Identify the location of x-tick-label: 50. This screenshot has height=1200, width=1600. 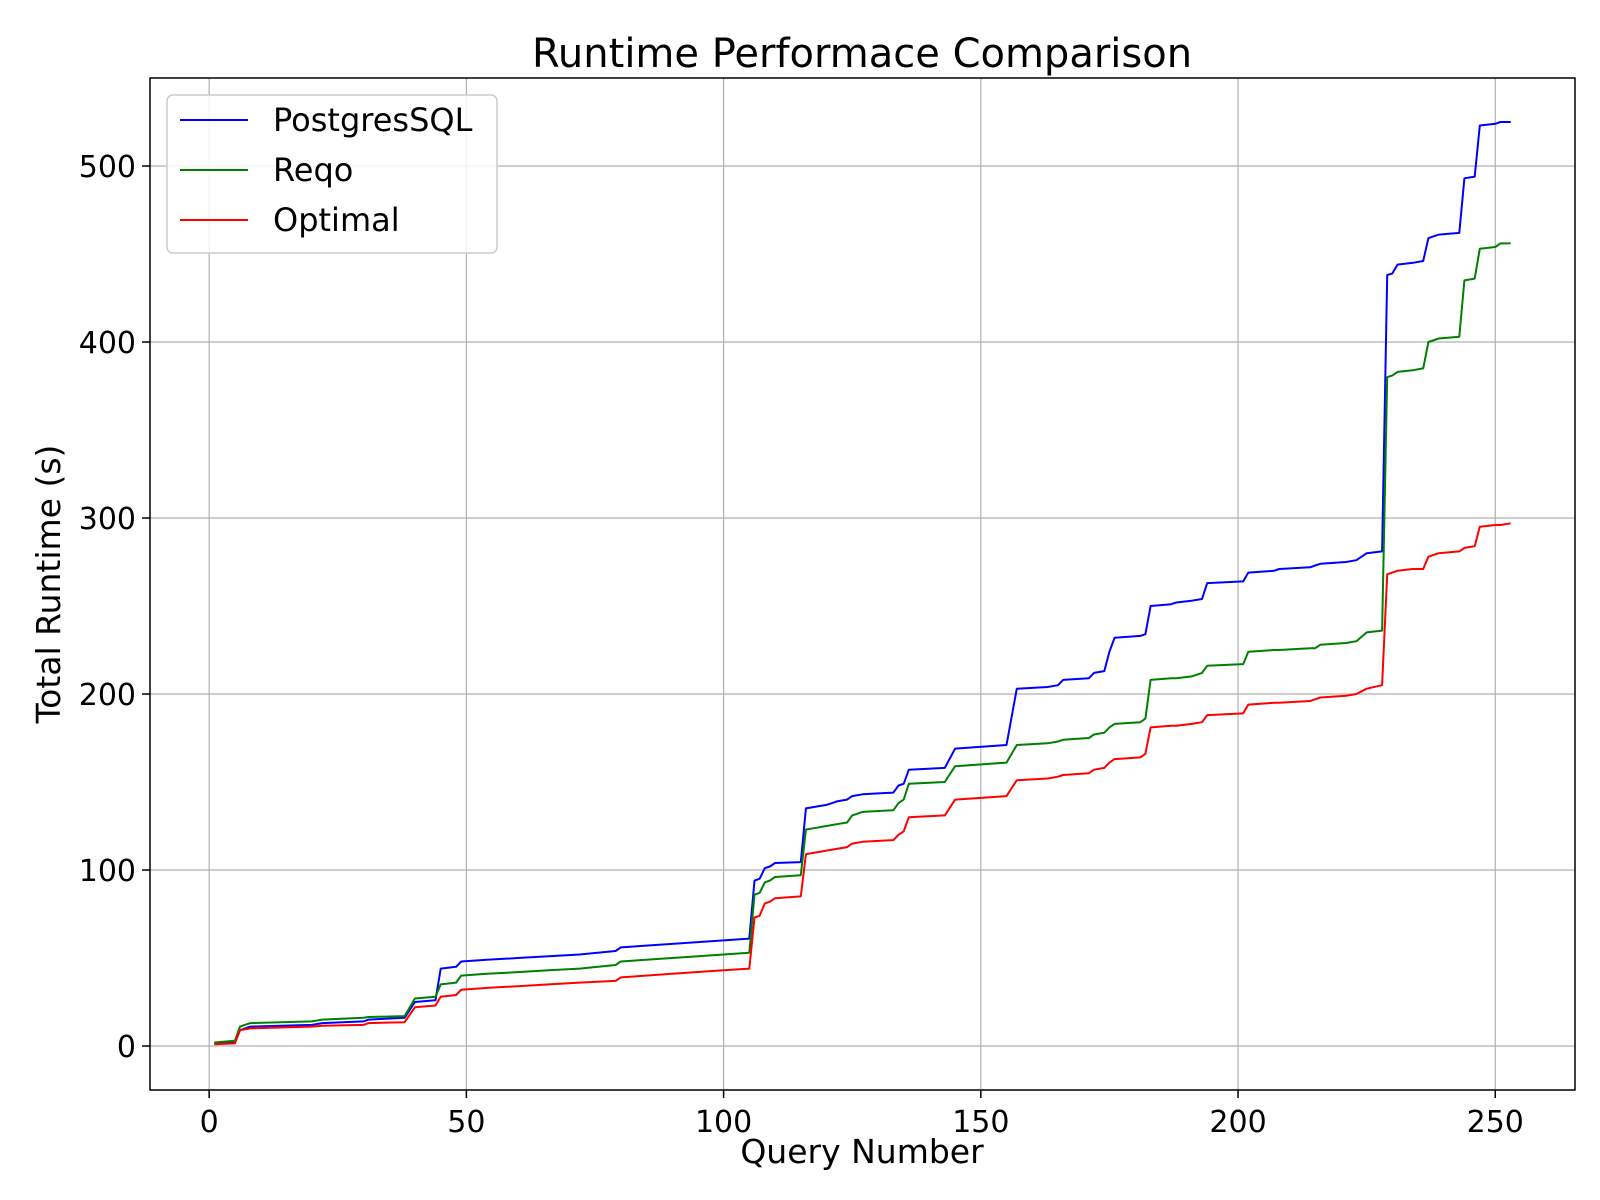
(466, 1122).